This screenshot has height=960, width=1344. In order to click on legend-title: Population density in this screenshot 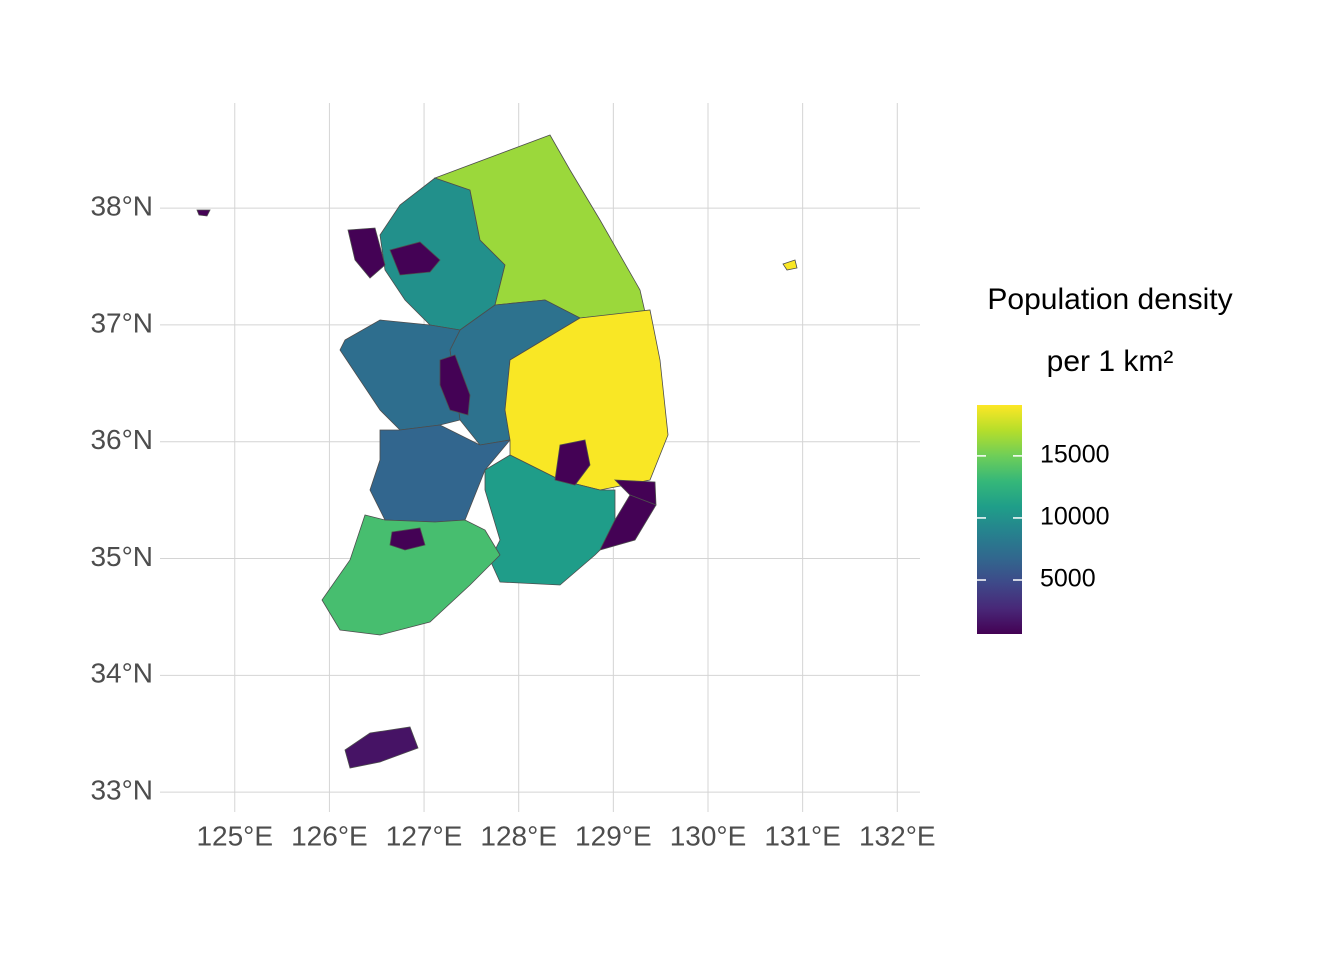, I will do `click(1109, 299)`.